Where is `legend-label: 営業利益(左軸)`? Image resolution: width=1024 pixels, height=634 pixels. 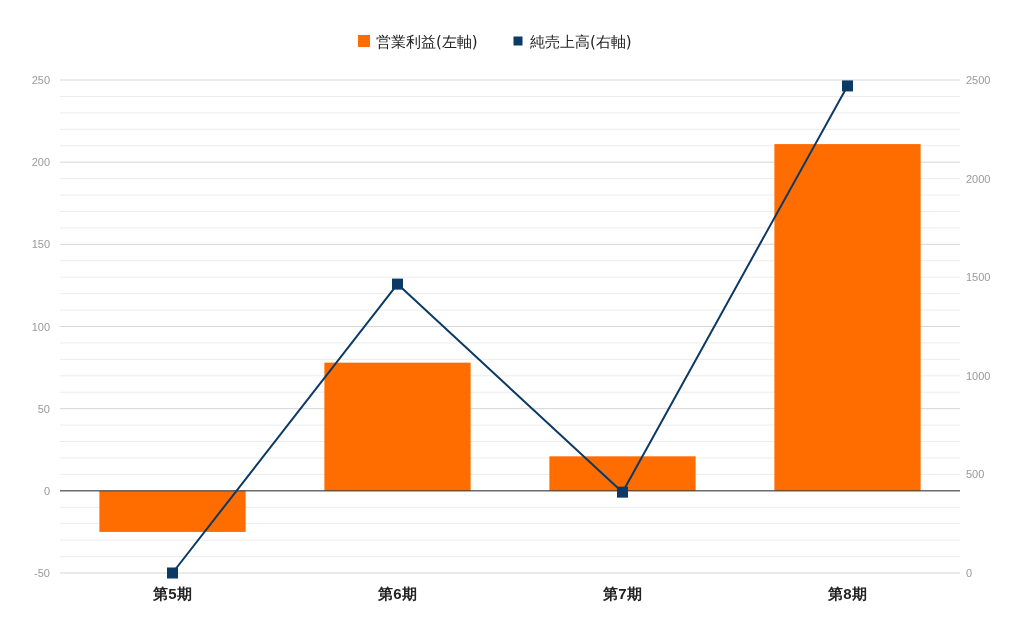
legend-label: 営業利益(左軸) is located at coordinates (427, 42).